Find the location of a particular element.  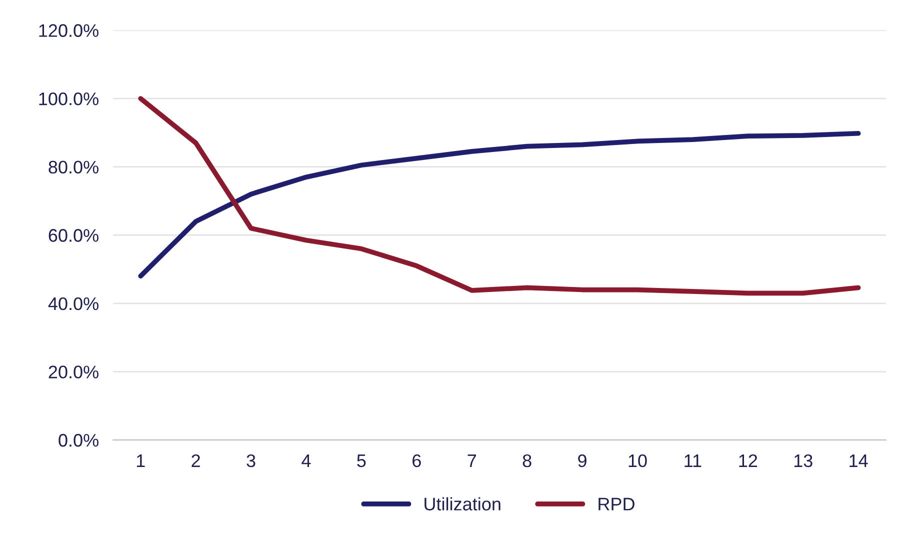

x-tick-label: 7 is located at coordinates (472, 460).